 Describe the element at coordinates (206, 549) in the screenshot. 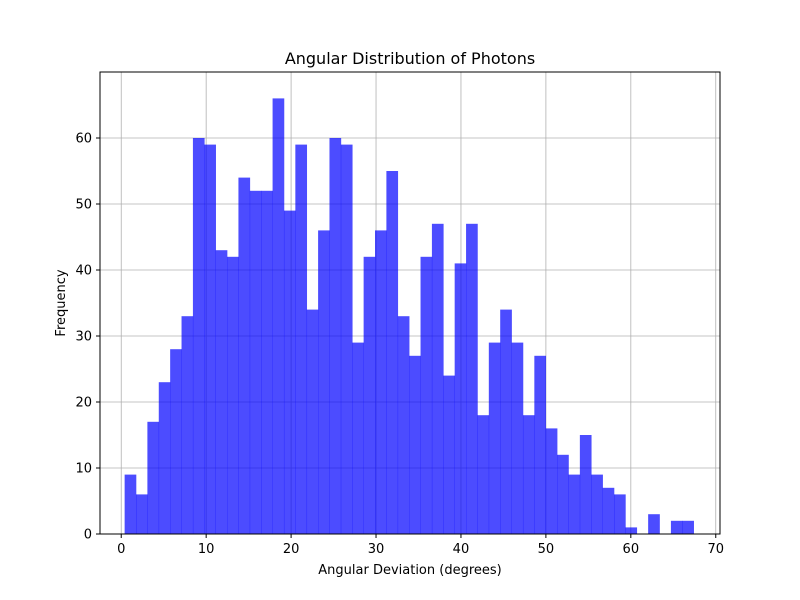

I see `x-tick-label: 10` at that location.